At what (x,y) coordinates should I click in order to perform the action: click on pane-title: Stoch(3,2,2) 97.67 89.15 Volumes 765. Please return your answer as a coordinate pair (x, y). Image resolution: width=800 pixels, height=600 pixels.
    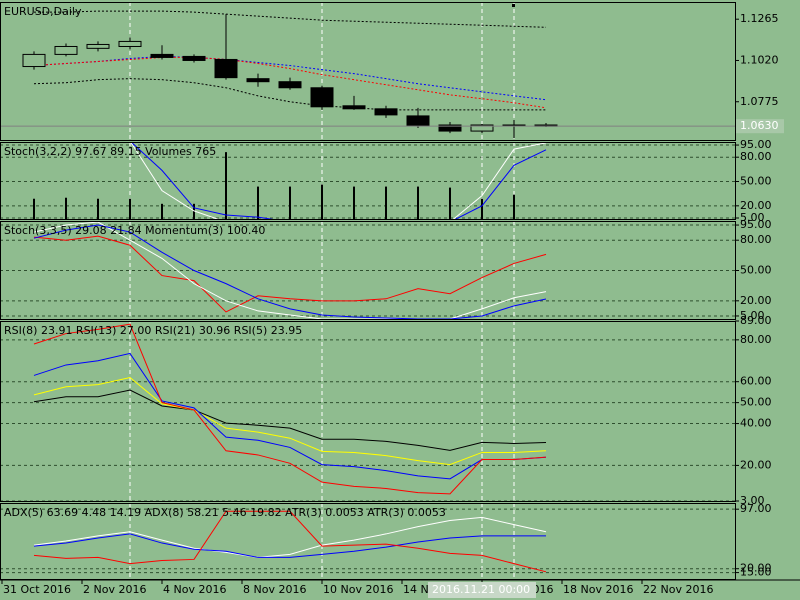
    Looking at the image, I should click on (110, 151).